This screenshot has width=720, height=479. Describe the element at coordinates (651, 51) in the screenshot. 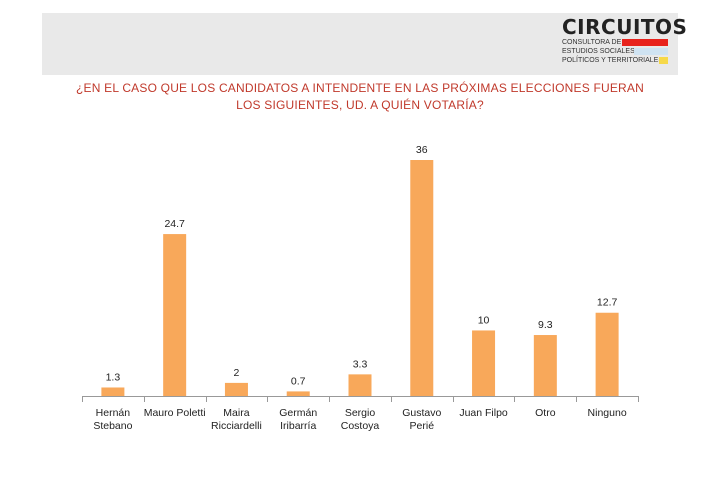

I see `logo-blue-bar` at that location.